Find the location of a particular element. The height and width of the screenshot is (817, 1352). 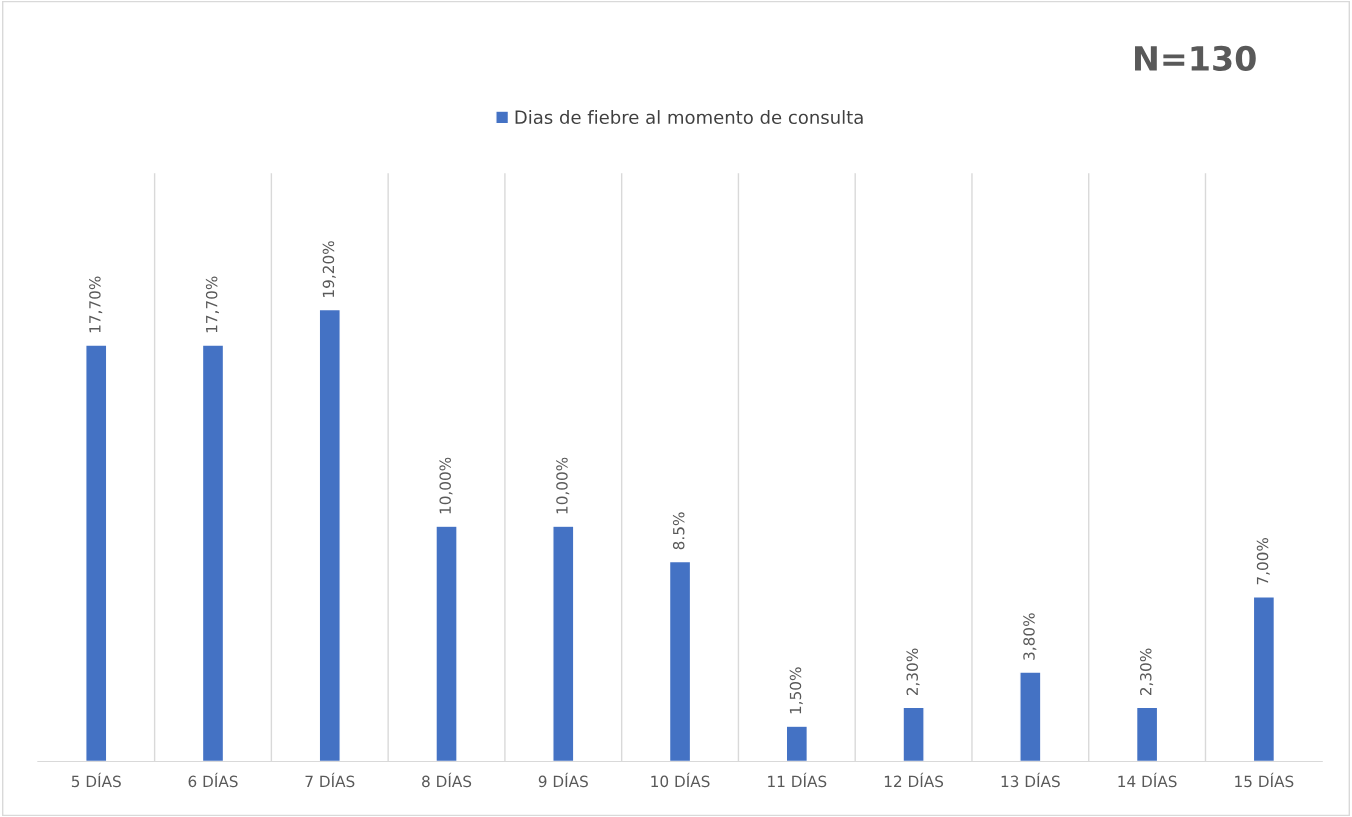

data-label: 19,20% is located at coordinates (329, 269).